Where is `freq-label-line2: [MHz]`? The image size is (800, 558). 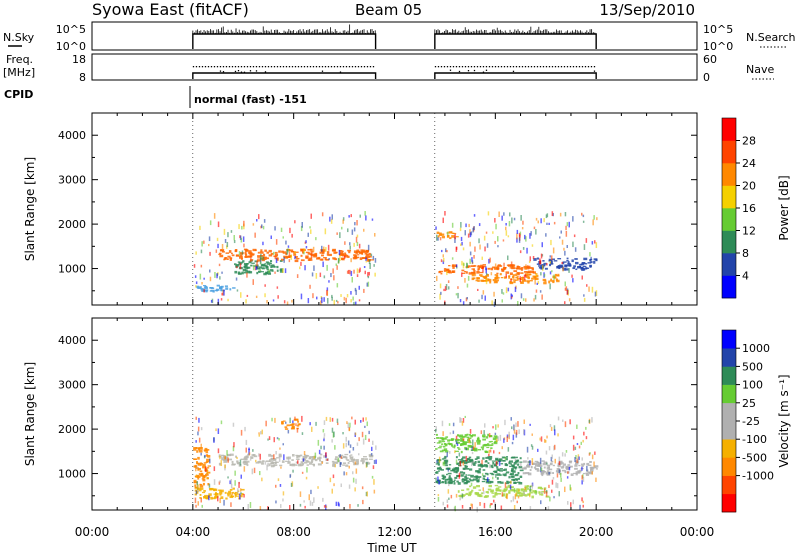 freq-label-line2: [MHz] is located at coordinates (19, 72).